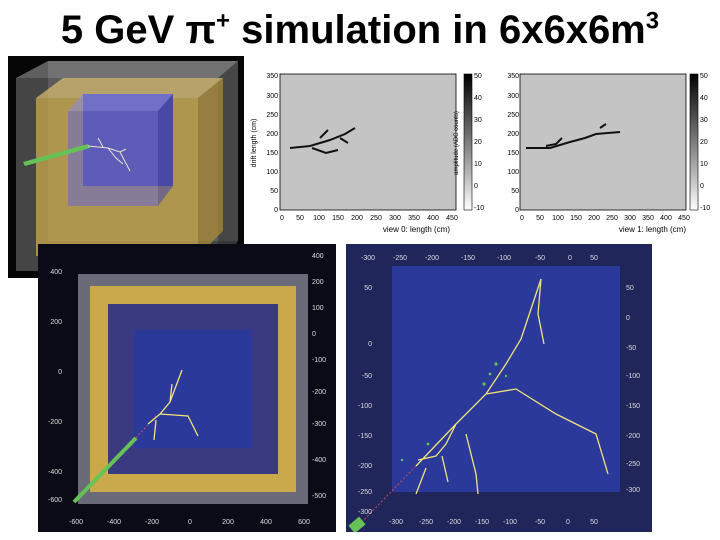  I want to click on left-xticks: -600 -400 -200 0 200 400 600, so click(189, 522).